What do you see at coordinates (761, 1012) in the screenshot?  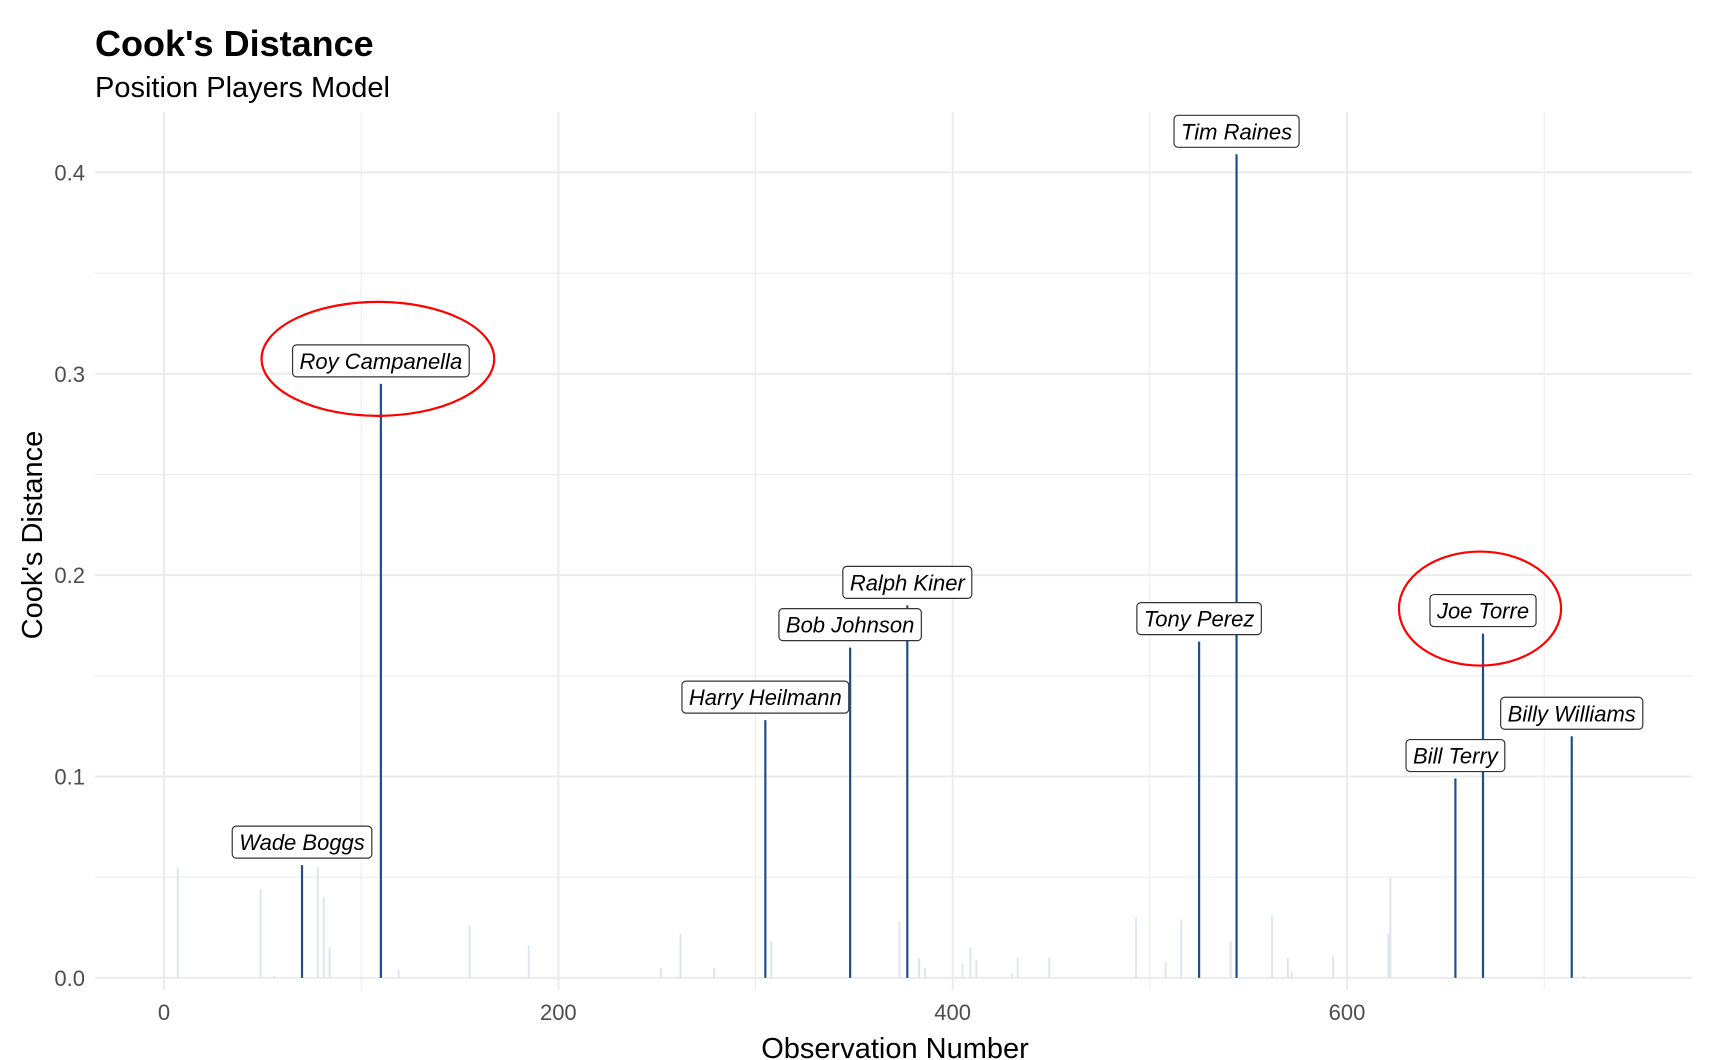 I see `x-axis-ticks: 0 200 400 600` at bounding box center [761, 1012].